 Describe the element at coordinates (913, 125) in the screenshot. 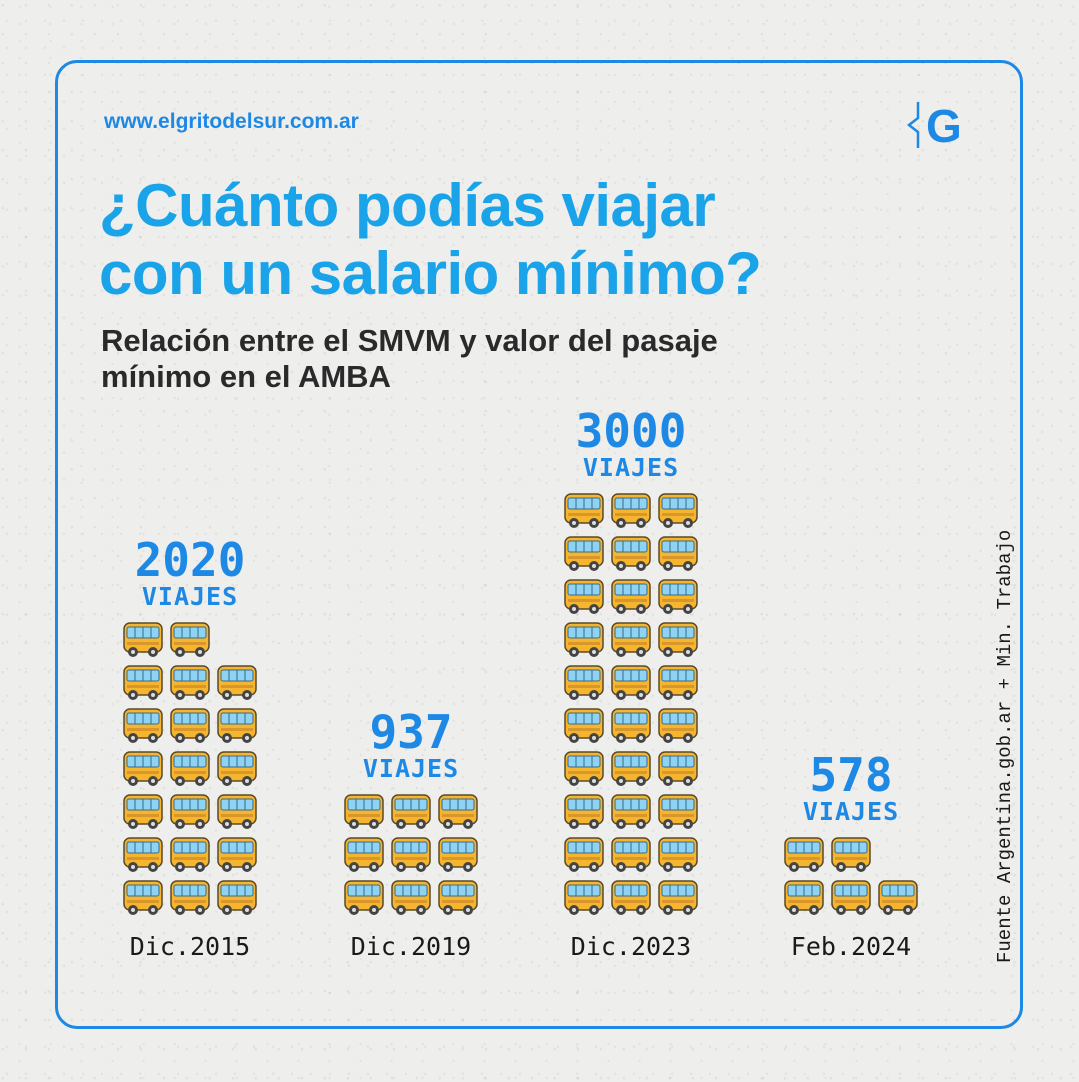

I see `bracket-icon` at that location.